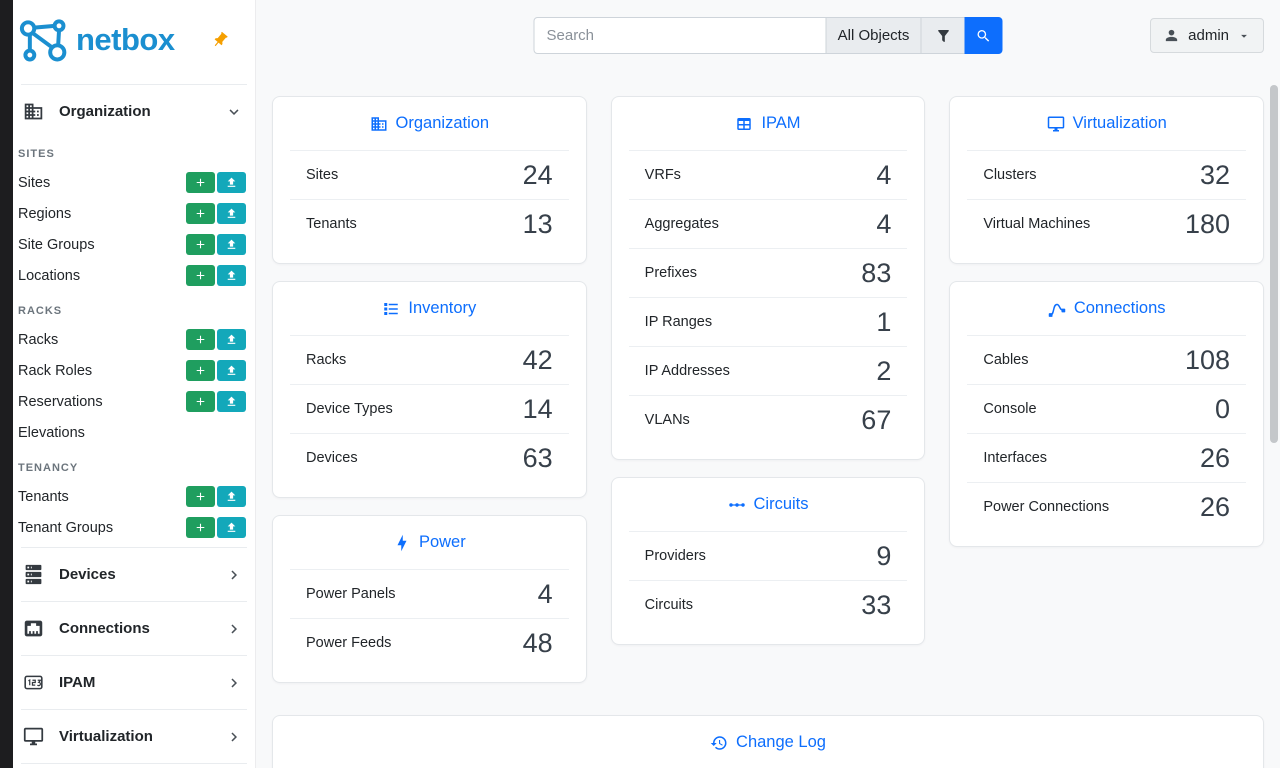 The image size is (1280, 768). I want to click on search-input, so click(680, 35).